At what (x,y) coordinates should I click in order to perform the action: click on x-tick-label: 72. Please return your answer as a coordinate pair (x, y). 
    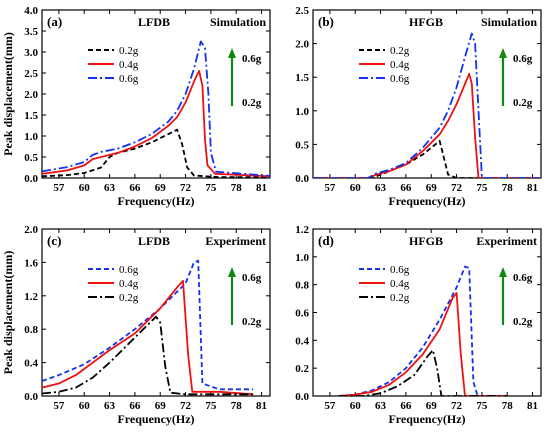
    Looking at the image, I should click on (186, 188).